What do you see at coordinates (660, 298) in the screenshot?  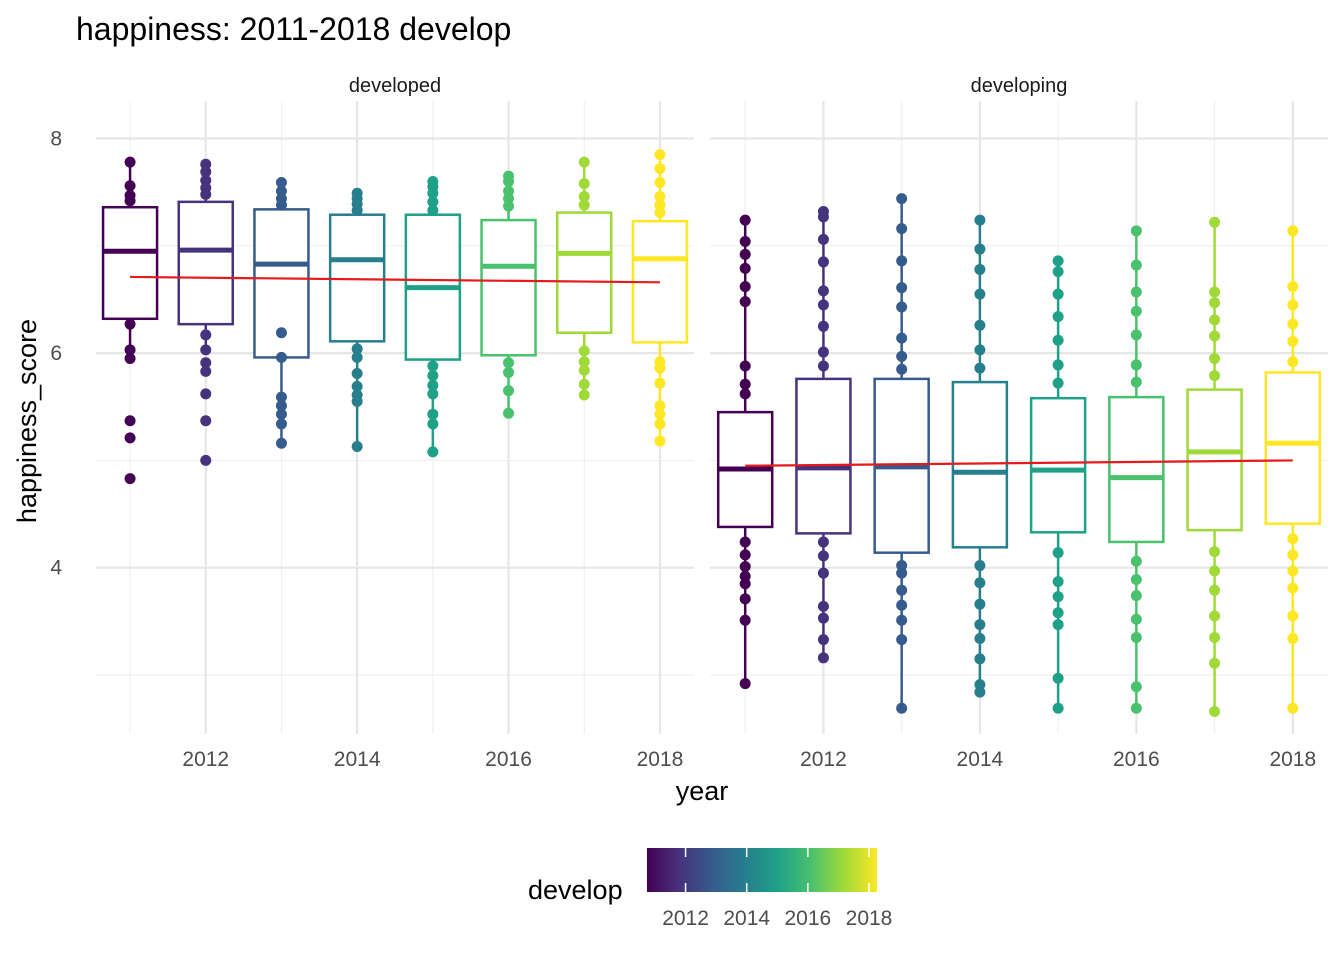 I see `box-developed-2018` at bounding box center [660, 298].